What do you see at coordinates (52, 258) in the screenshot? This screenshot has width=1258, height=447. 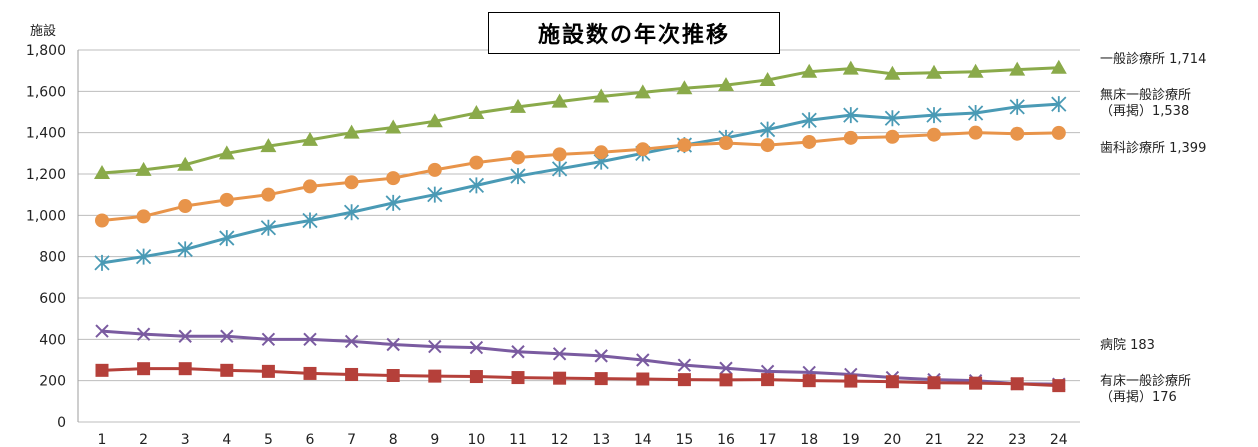 I see `y-tick-label: 800` at bounding box center [52, 258].